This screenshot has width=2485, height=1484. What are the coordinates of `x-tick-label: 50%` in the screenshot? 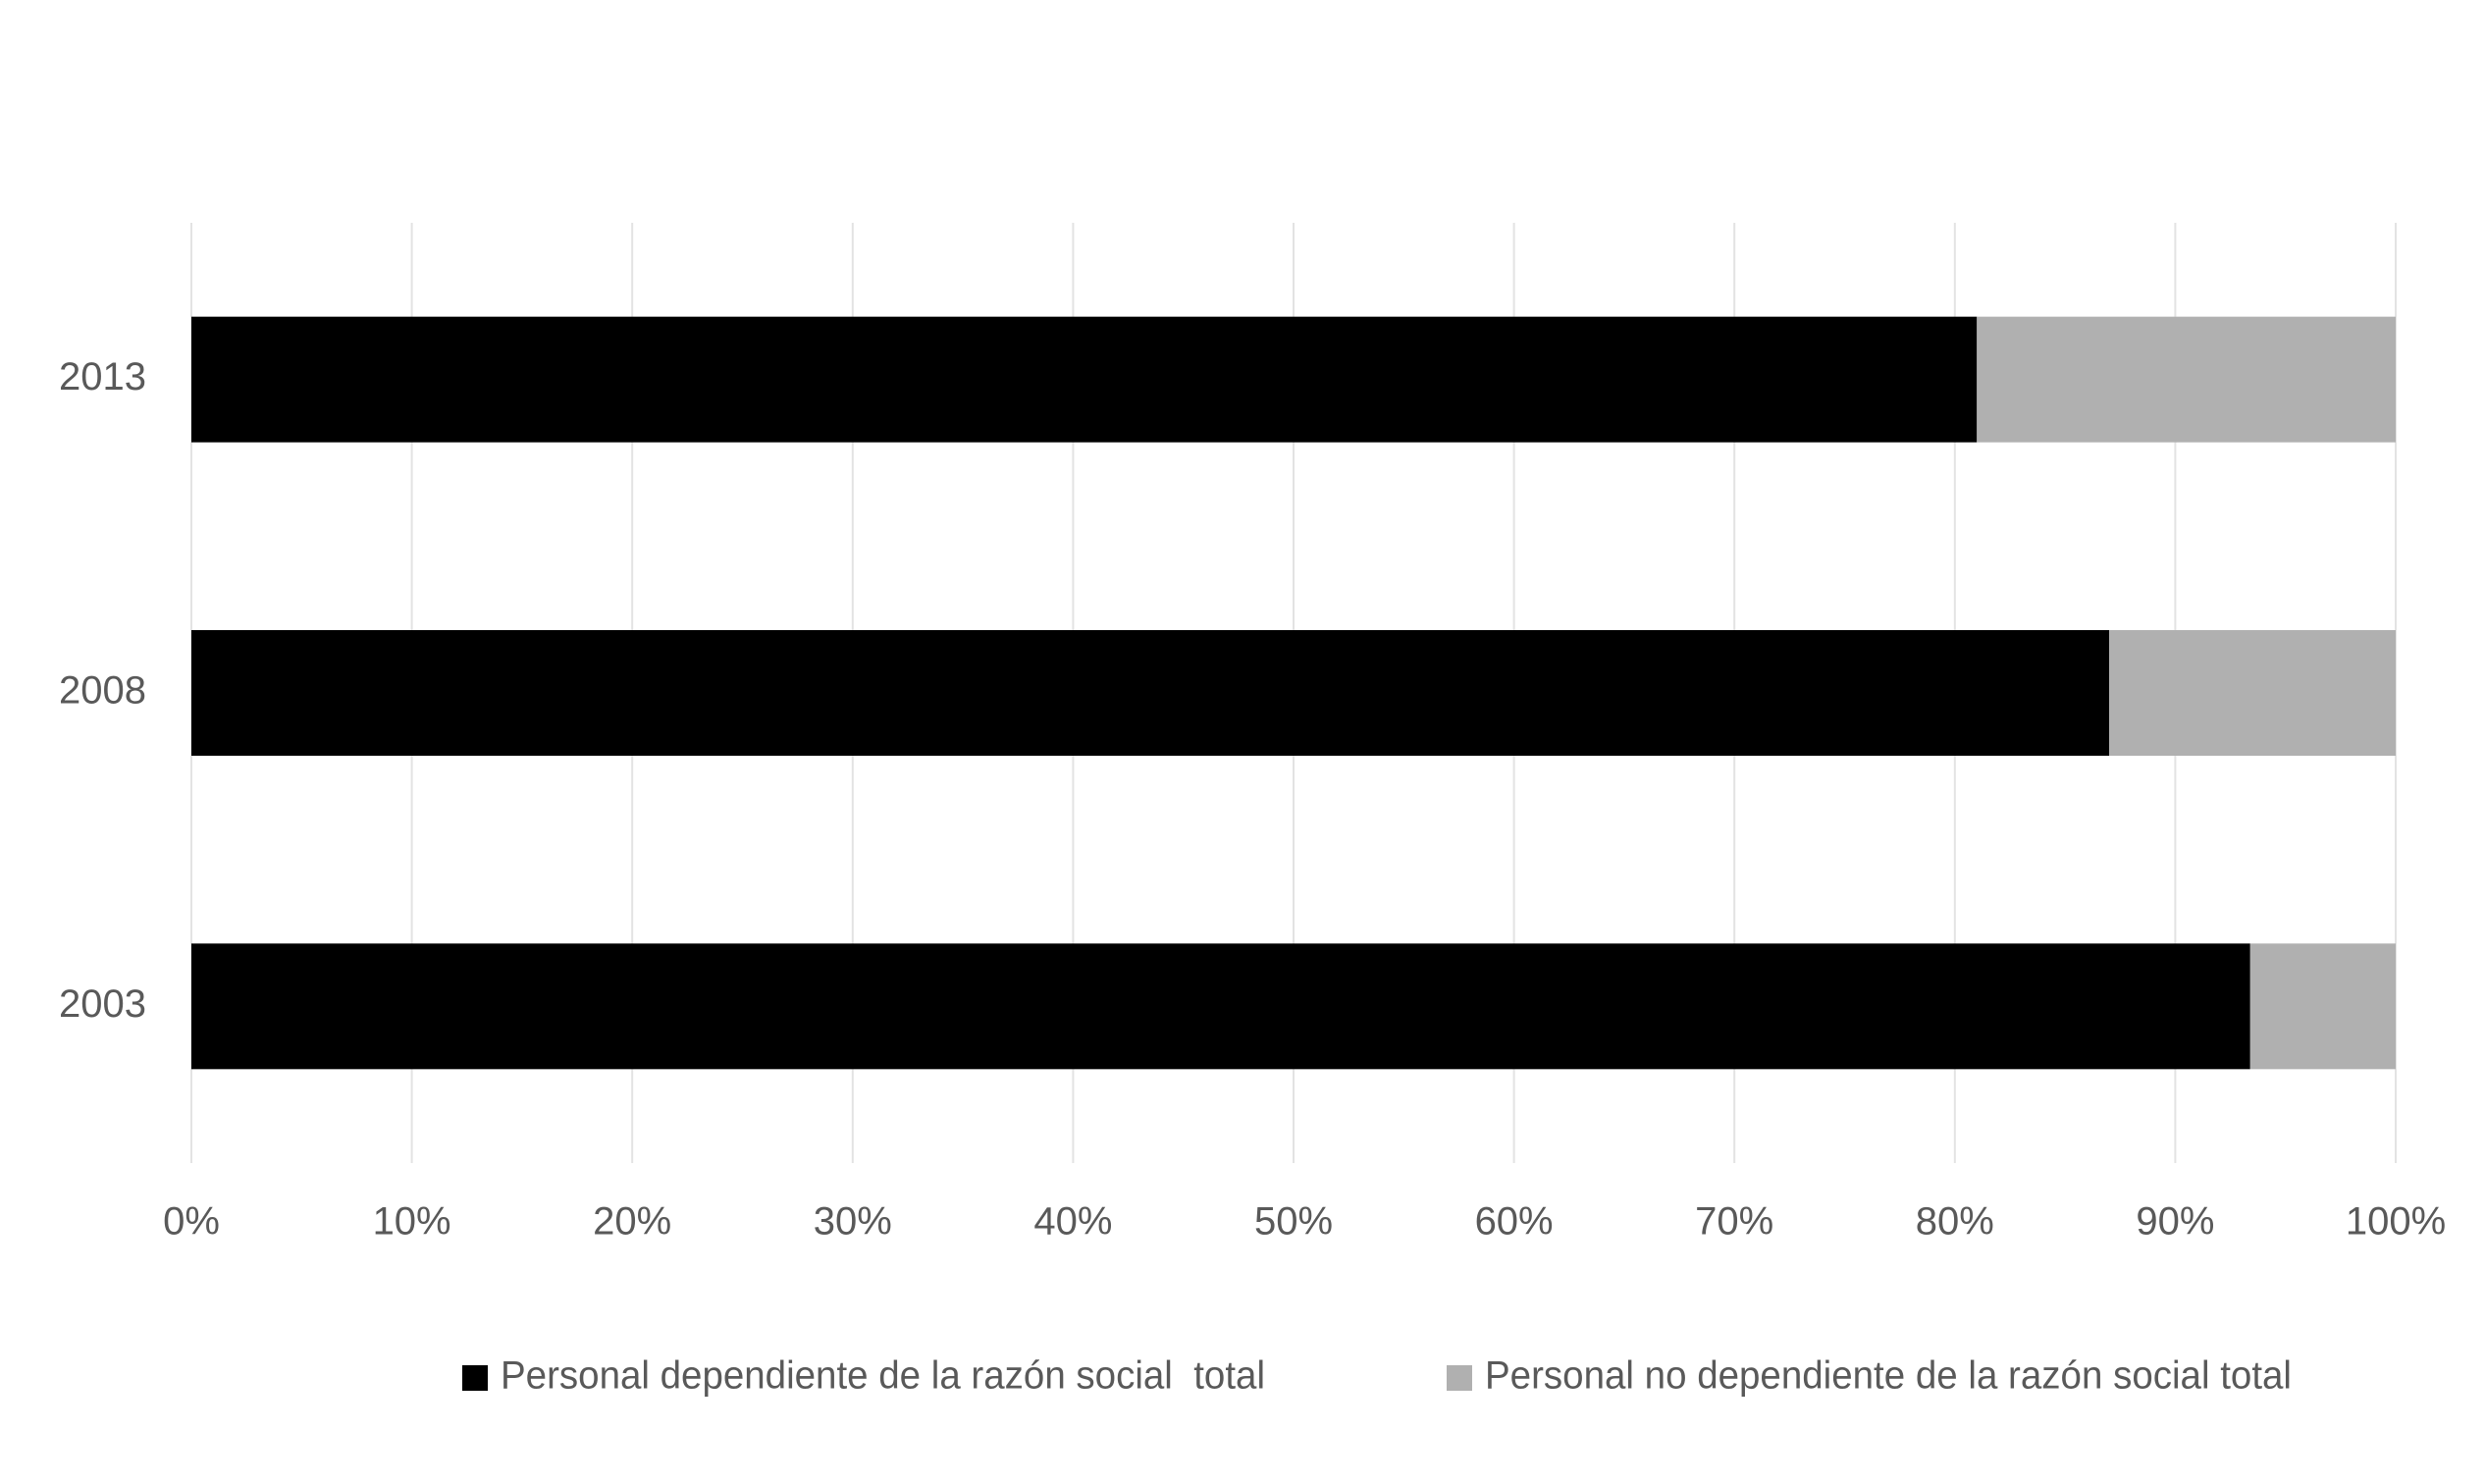 It's located at (1294, 1222).